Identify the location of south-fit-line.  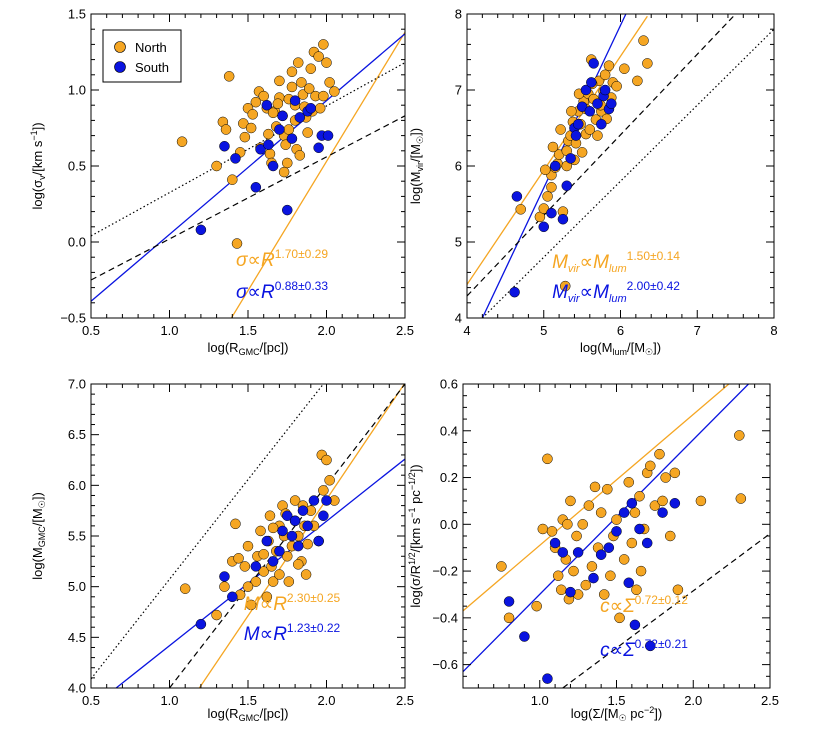
(248, 167).